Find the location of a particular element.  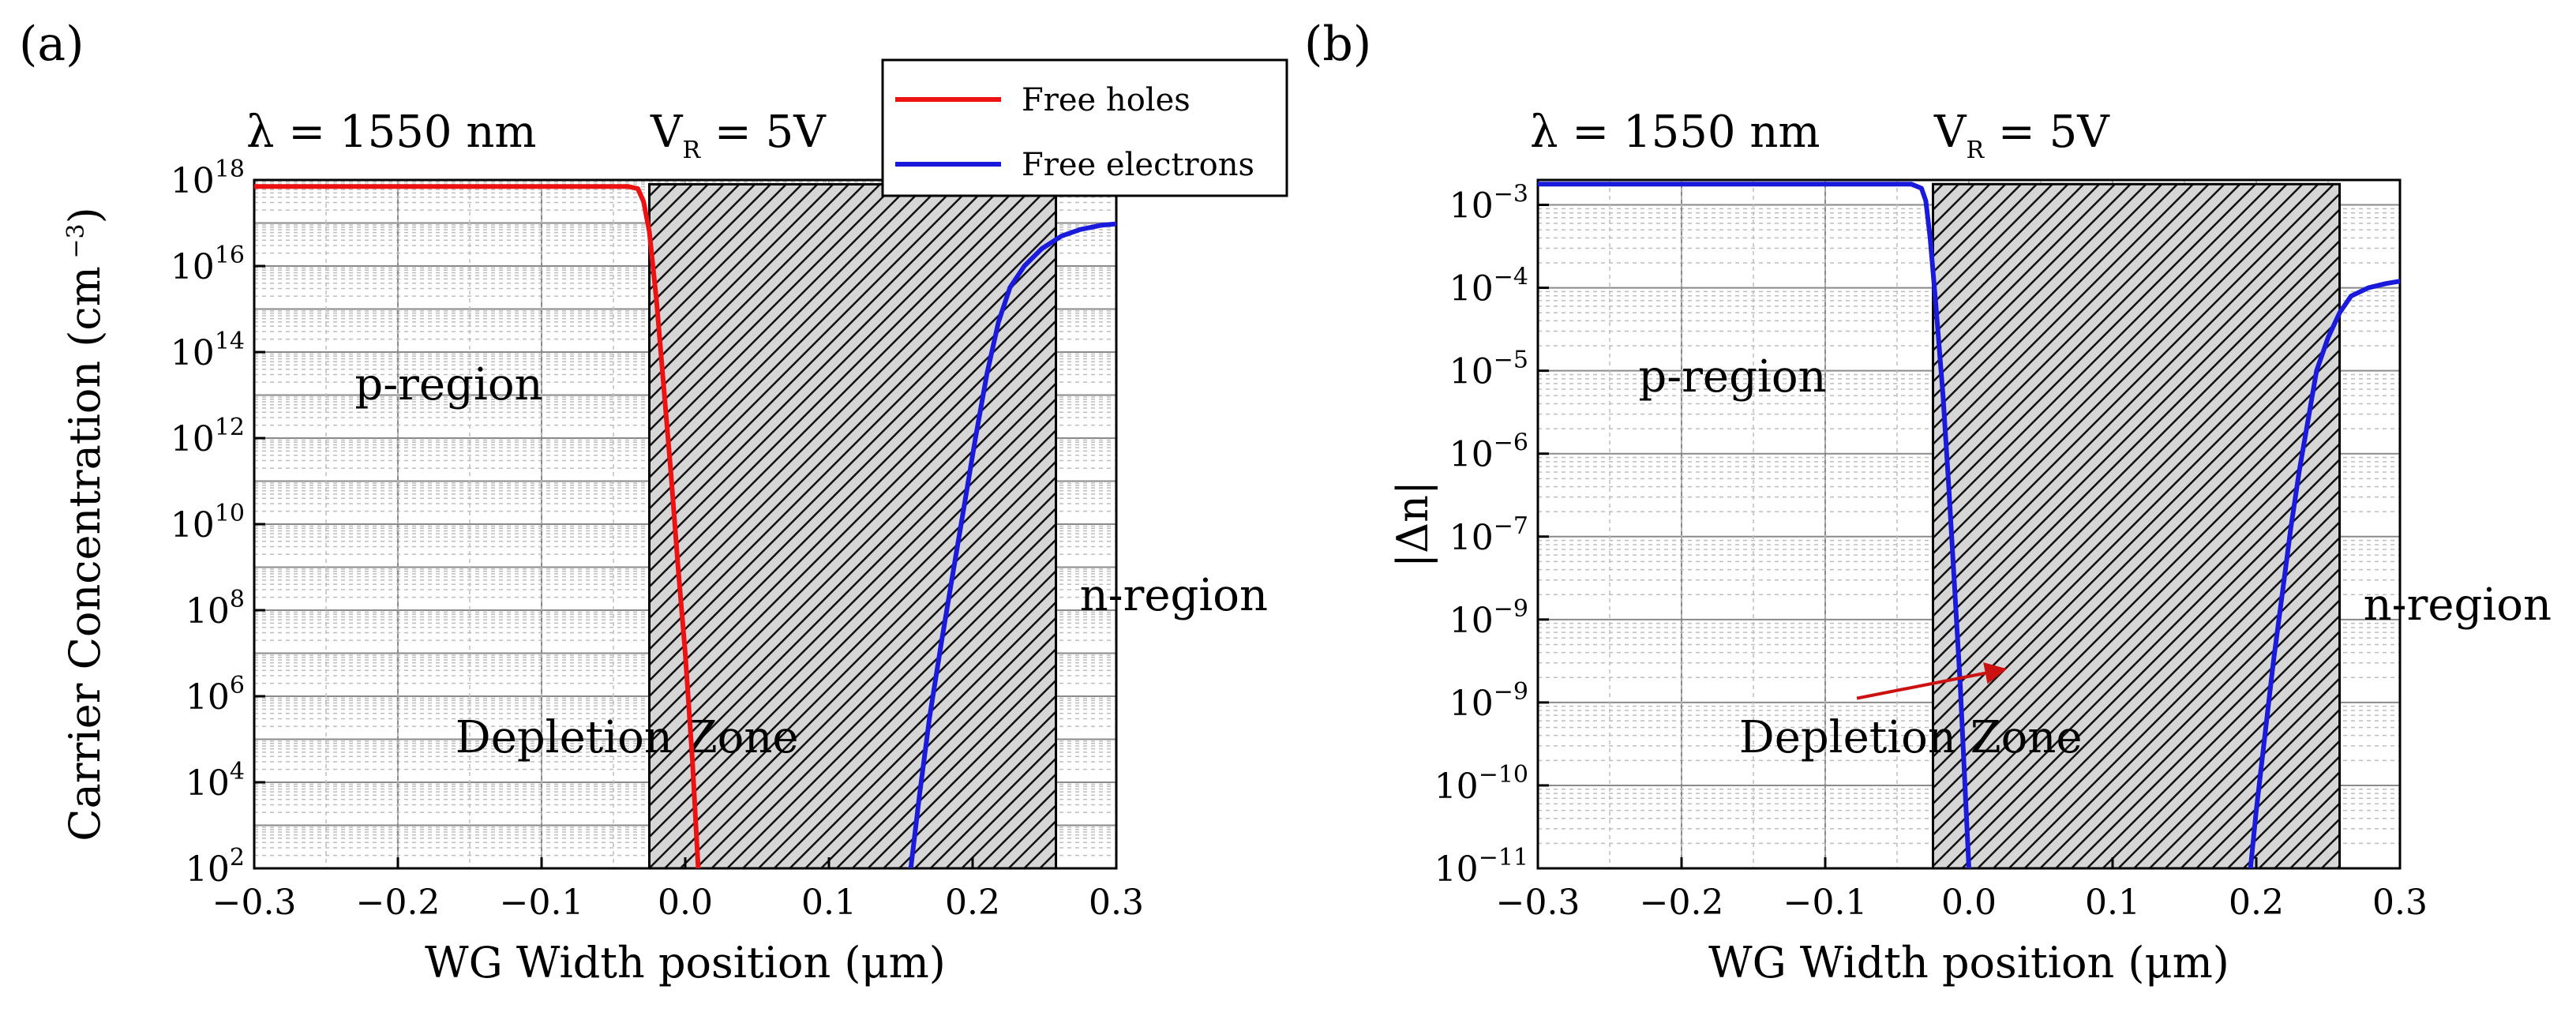

series-line-free-electrons is located at coordinates (1012, 544).